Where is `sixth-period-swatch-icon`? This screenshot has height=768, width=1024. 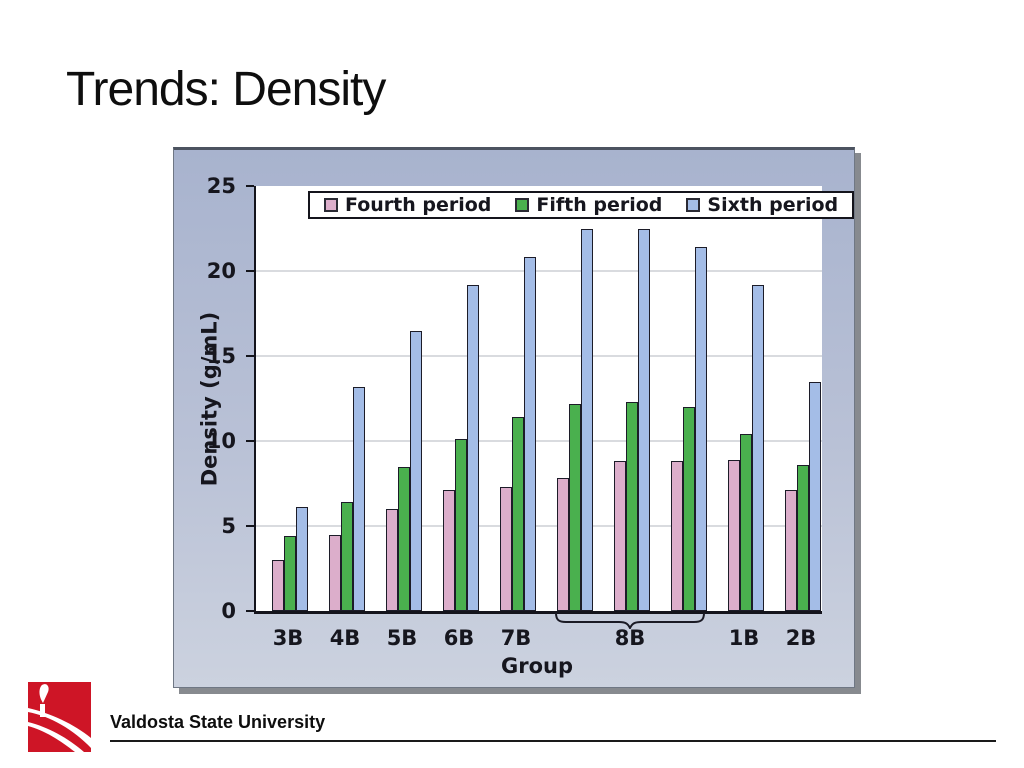
sixth-period-swatch-icon is located at coordinates (693, 205).